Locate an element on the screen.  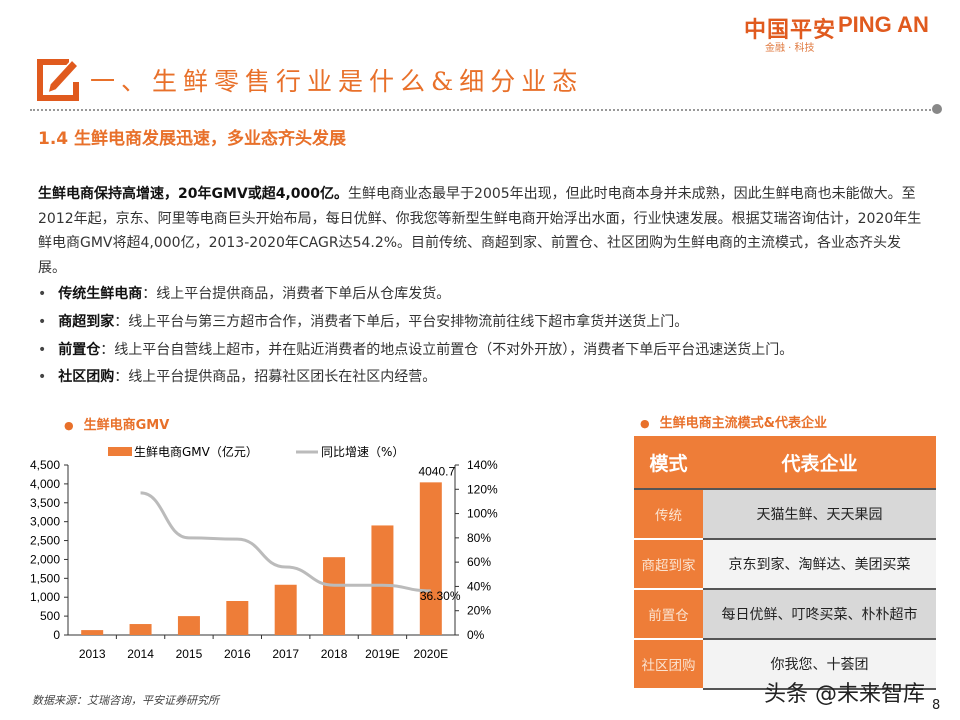
legend-bar-swatch is located at coordinates (120, 451).